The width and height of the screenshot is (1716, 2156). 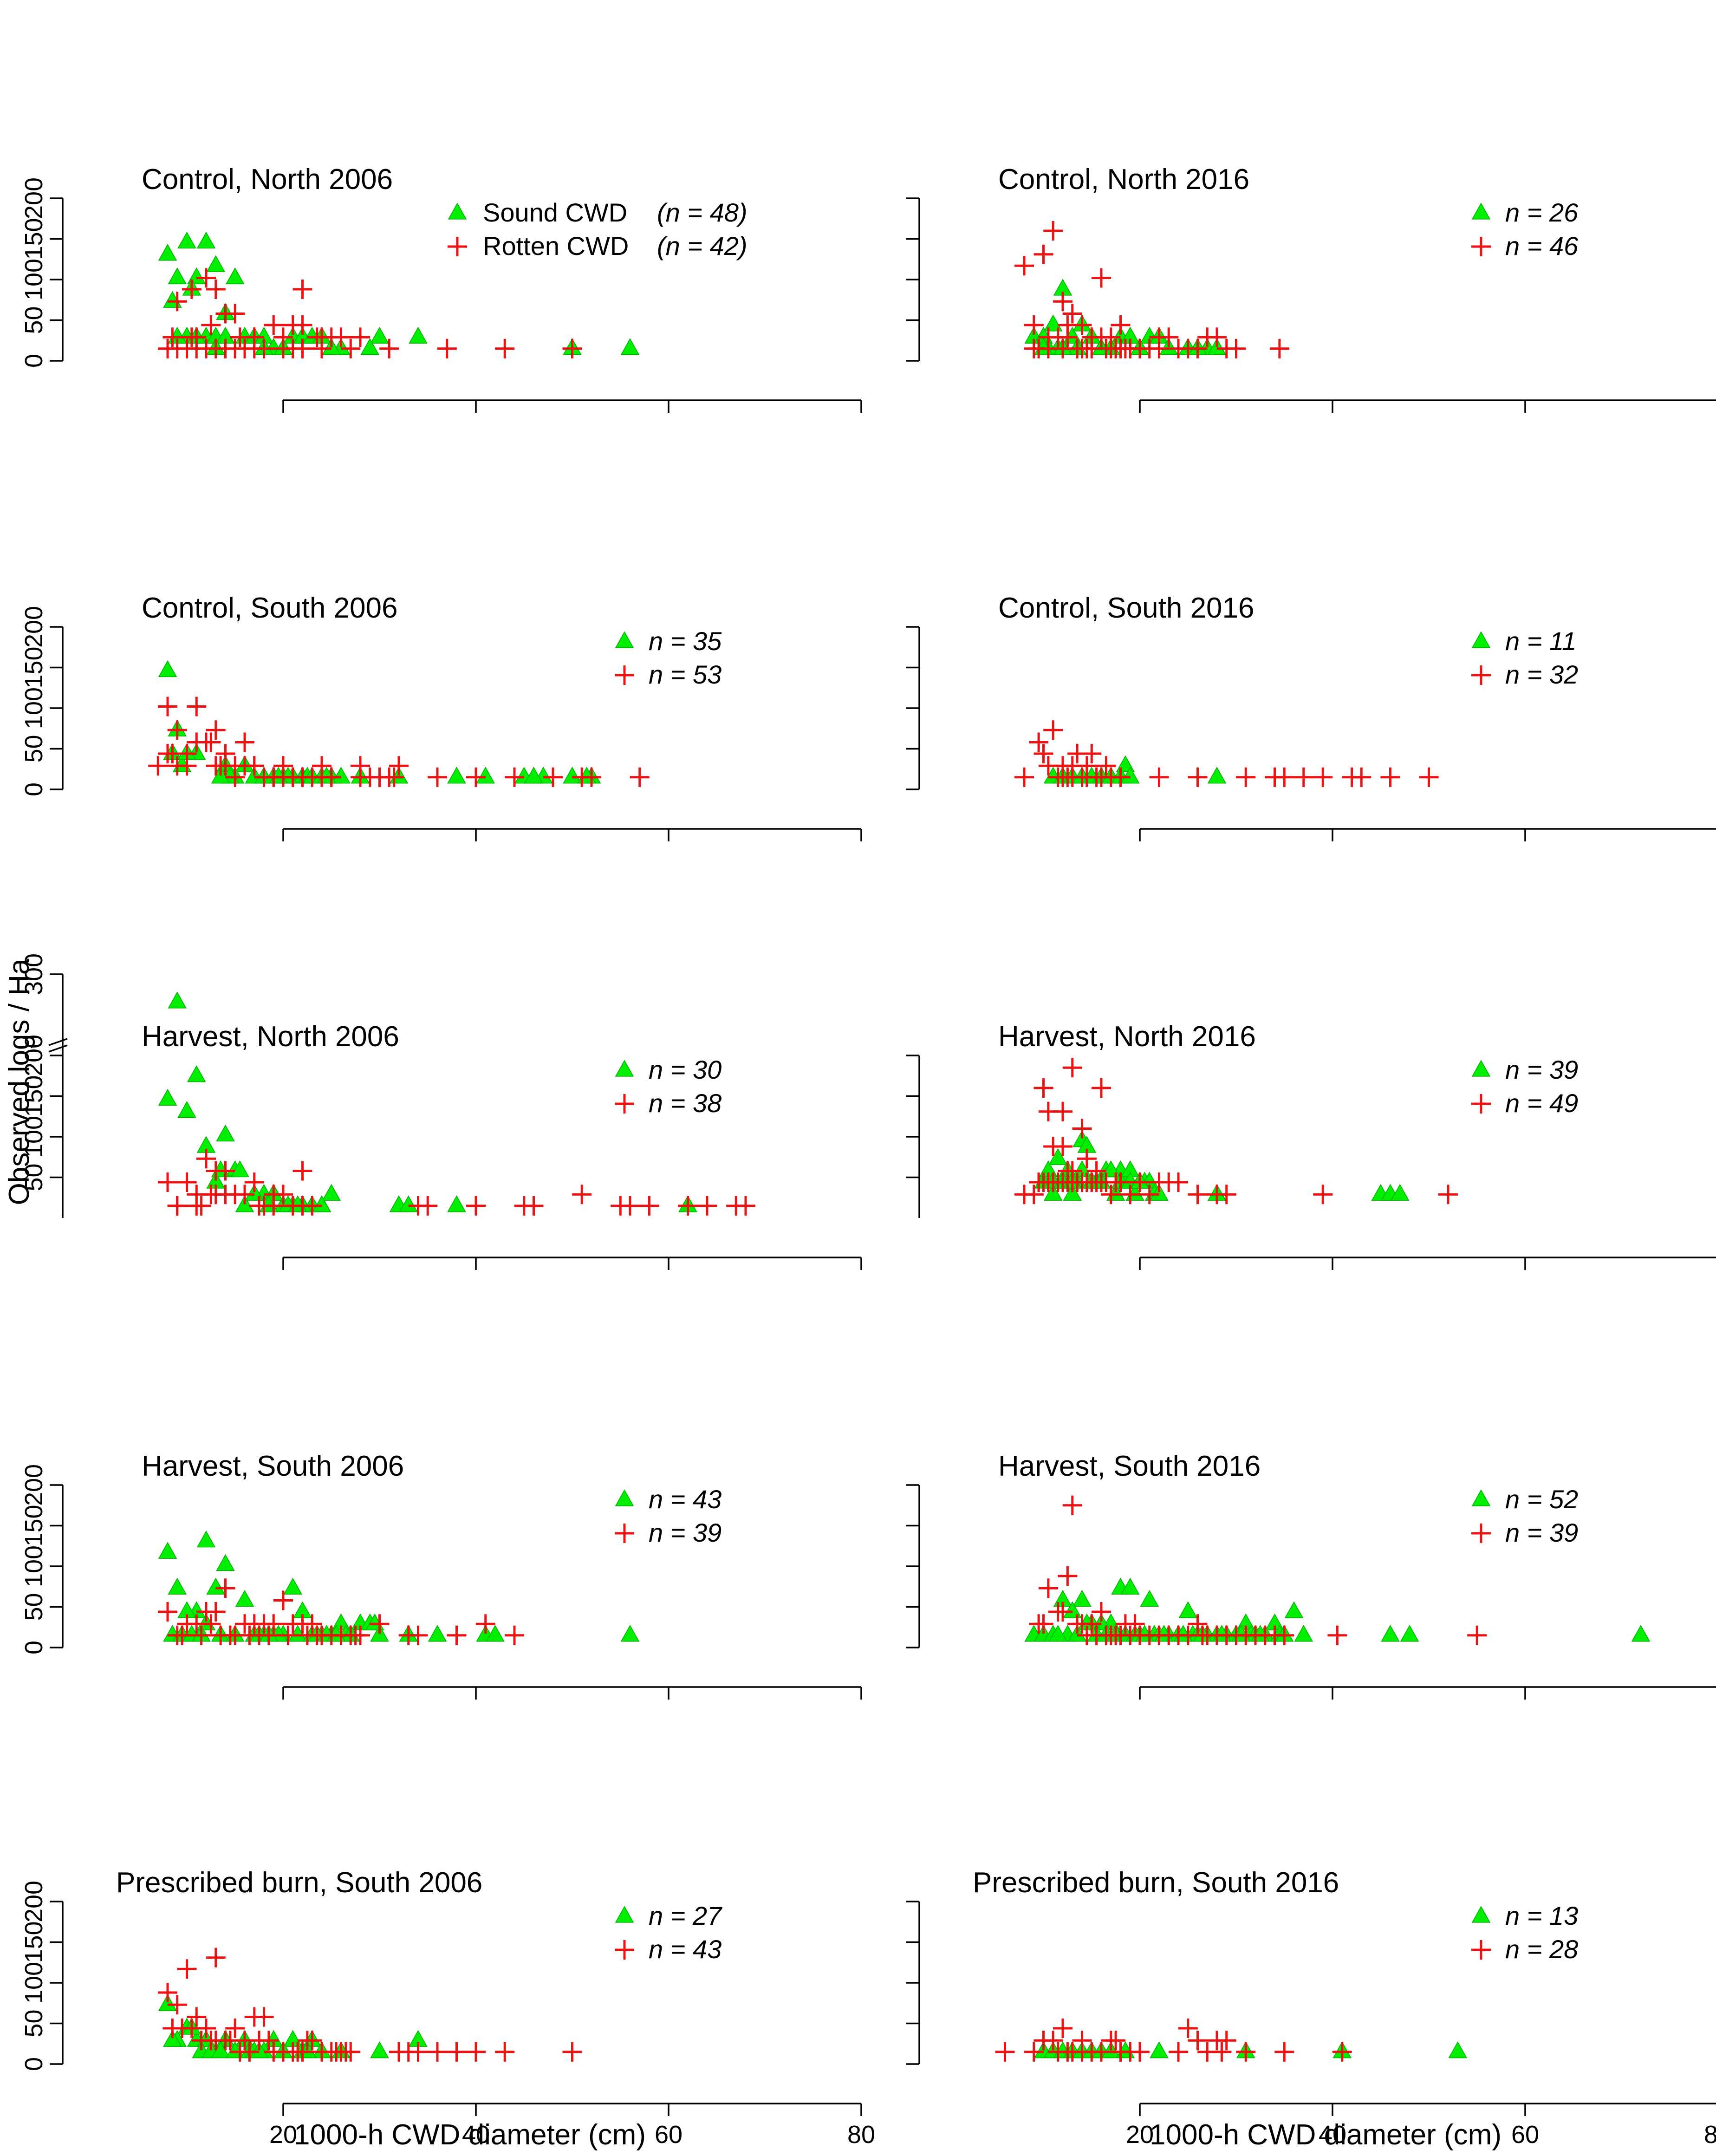 I want to click on y-tick-label: 300, so click(x=34, y=974).